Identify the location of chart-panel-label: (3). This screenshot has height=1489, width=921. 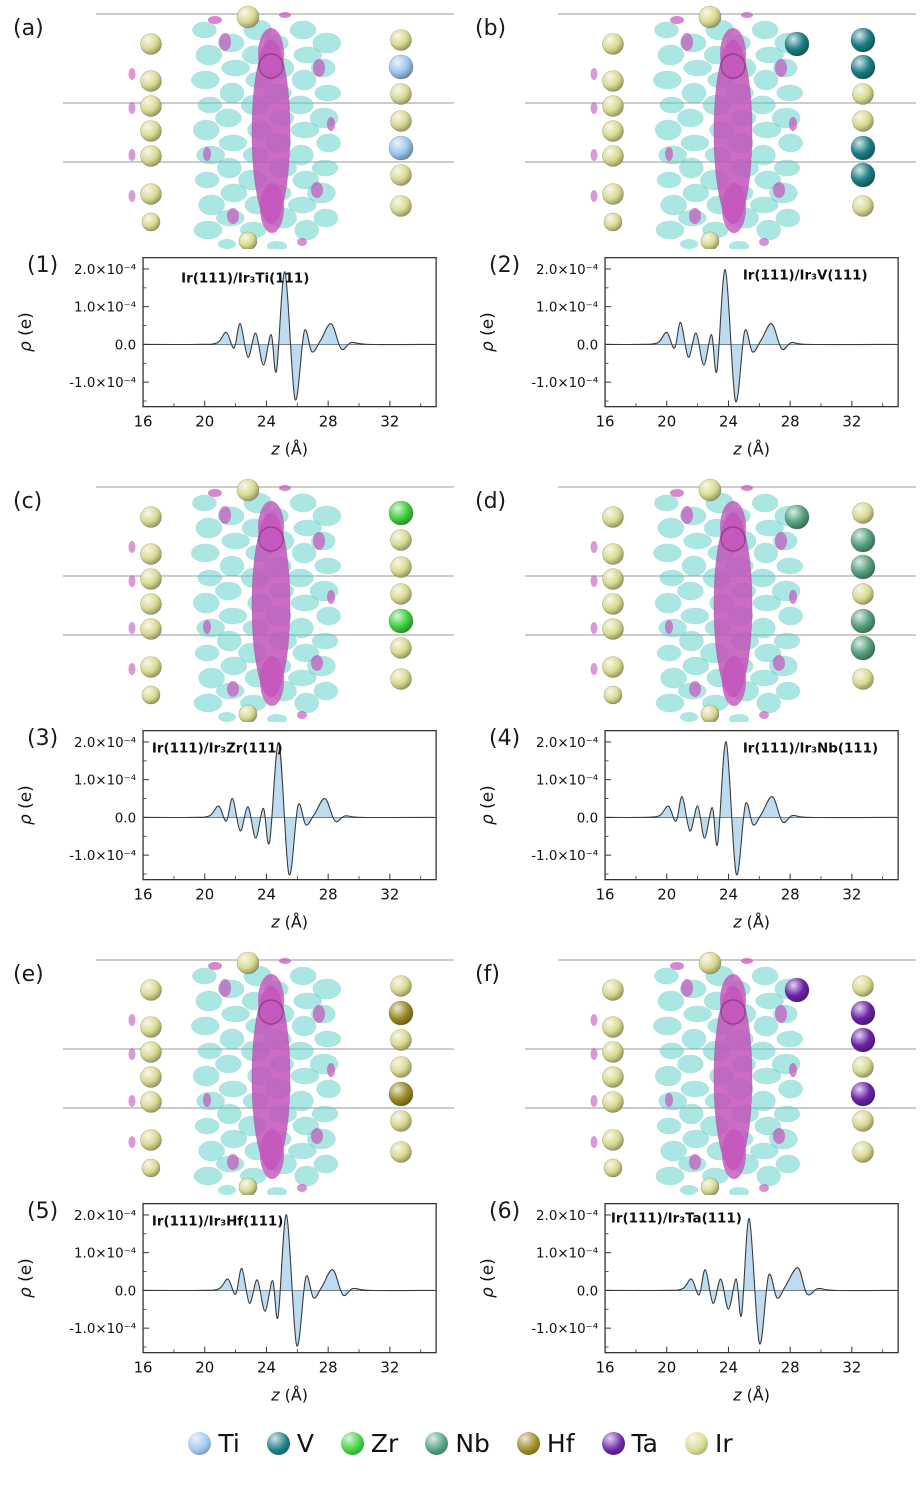
(43, 738).